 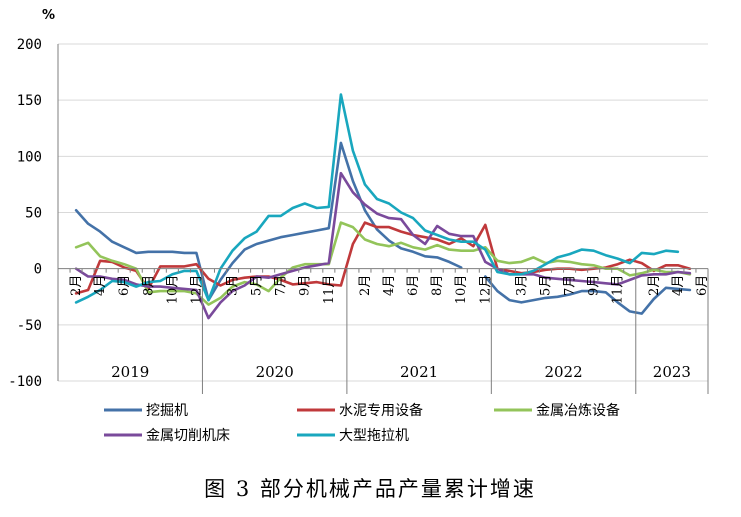 I want to click on y-tick-labels: -100 -50 0 50 100 150 200, so click(x=25, y=213).